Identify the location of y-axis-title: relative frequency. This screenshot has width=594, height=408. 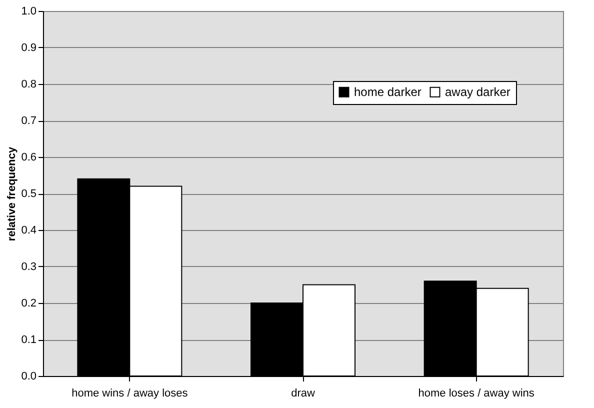
(12, 194).